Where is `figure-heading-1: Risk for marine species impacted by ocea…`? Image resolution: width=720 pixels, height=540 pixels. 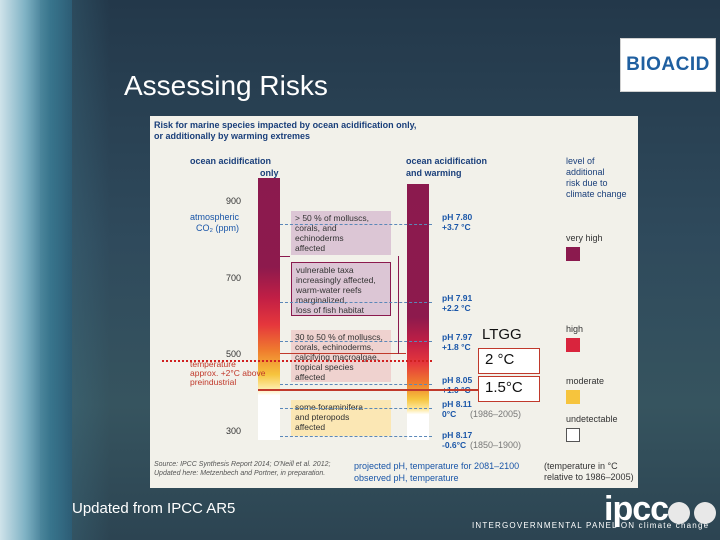 figure-heading-1: Risk for marine species impacted by ocea… is located at coordinates (285, 125).